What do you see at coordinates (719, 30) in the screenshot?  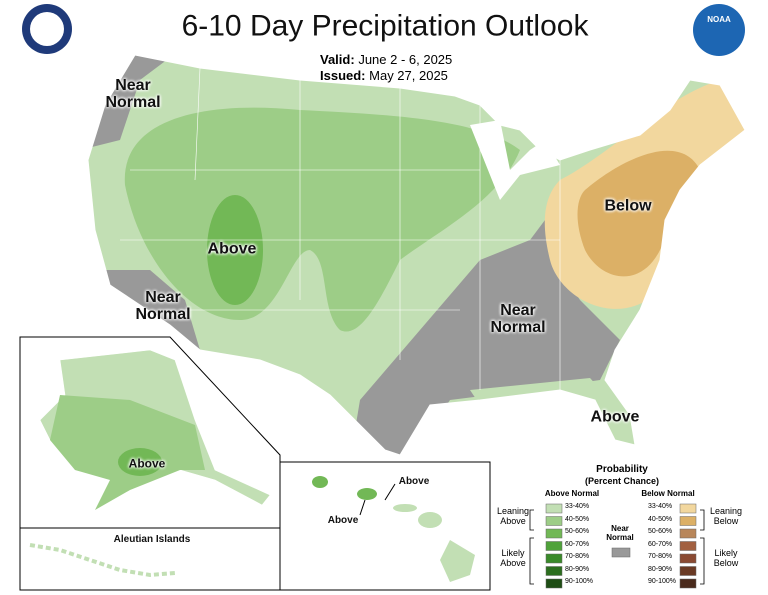 I see `noaa-logo` at bounding box center [719, 30].